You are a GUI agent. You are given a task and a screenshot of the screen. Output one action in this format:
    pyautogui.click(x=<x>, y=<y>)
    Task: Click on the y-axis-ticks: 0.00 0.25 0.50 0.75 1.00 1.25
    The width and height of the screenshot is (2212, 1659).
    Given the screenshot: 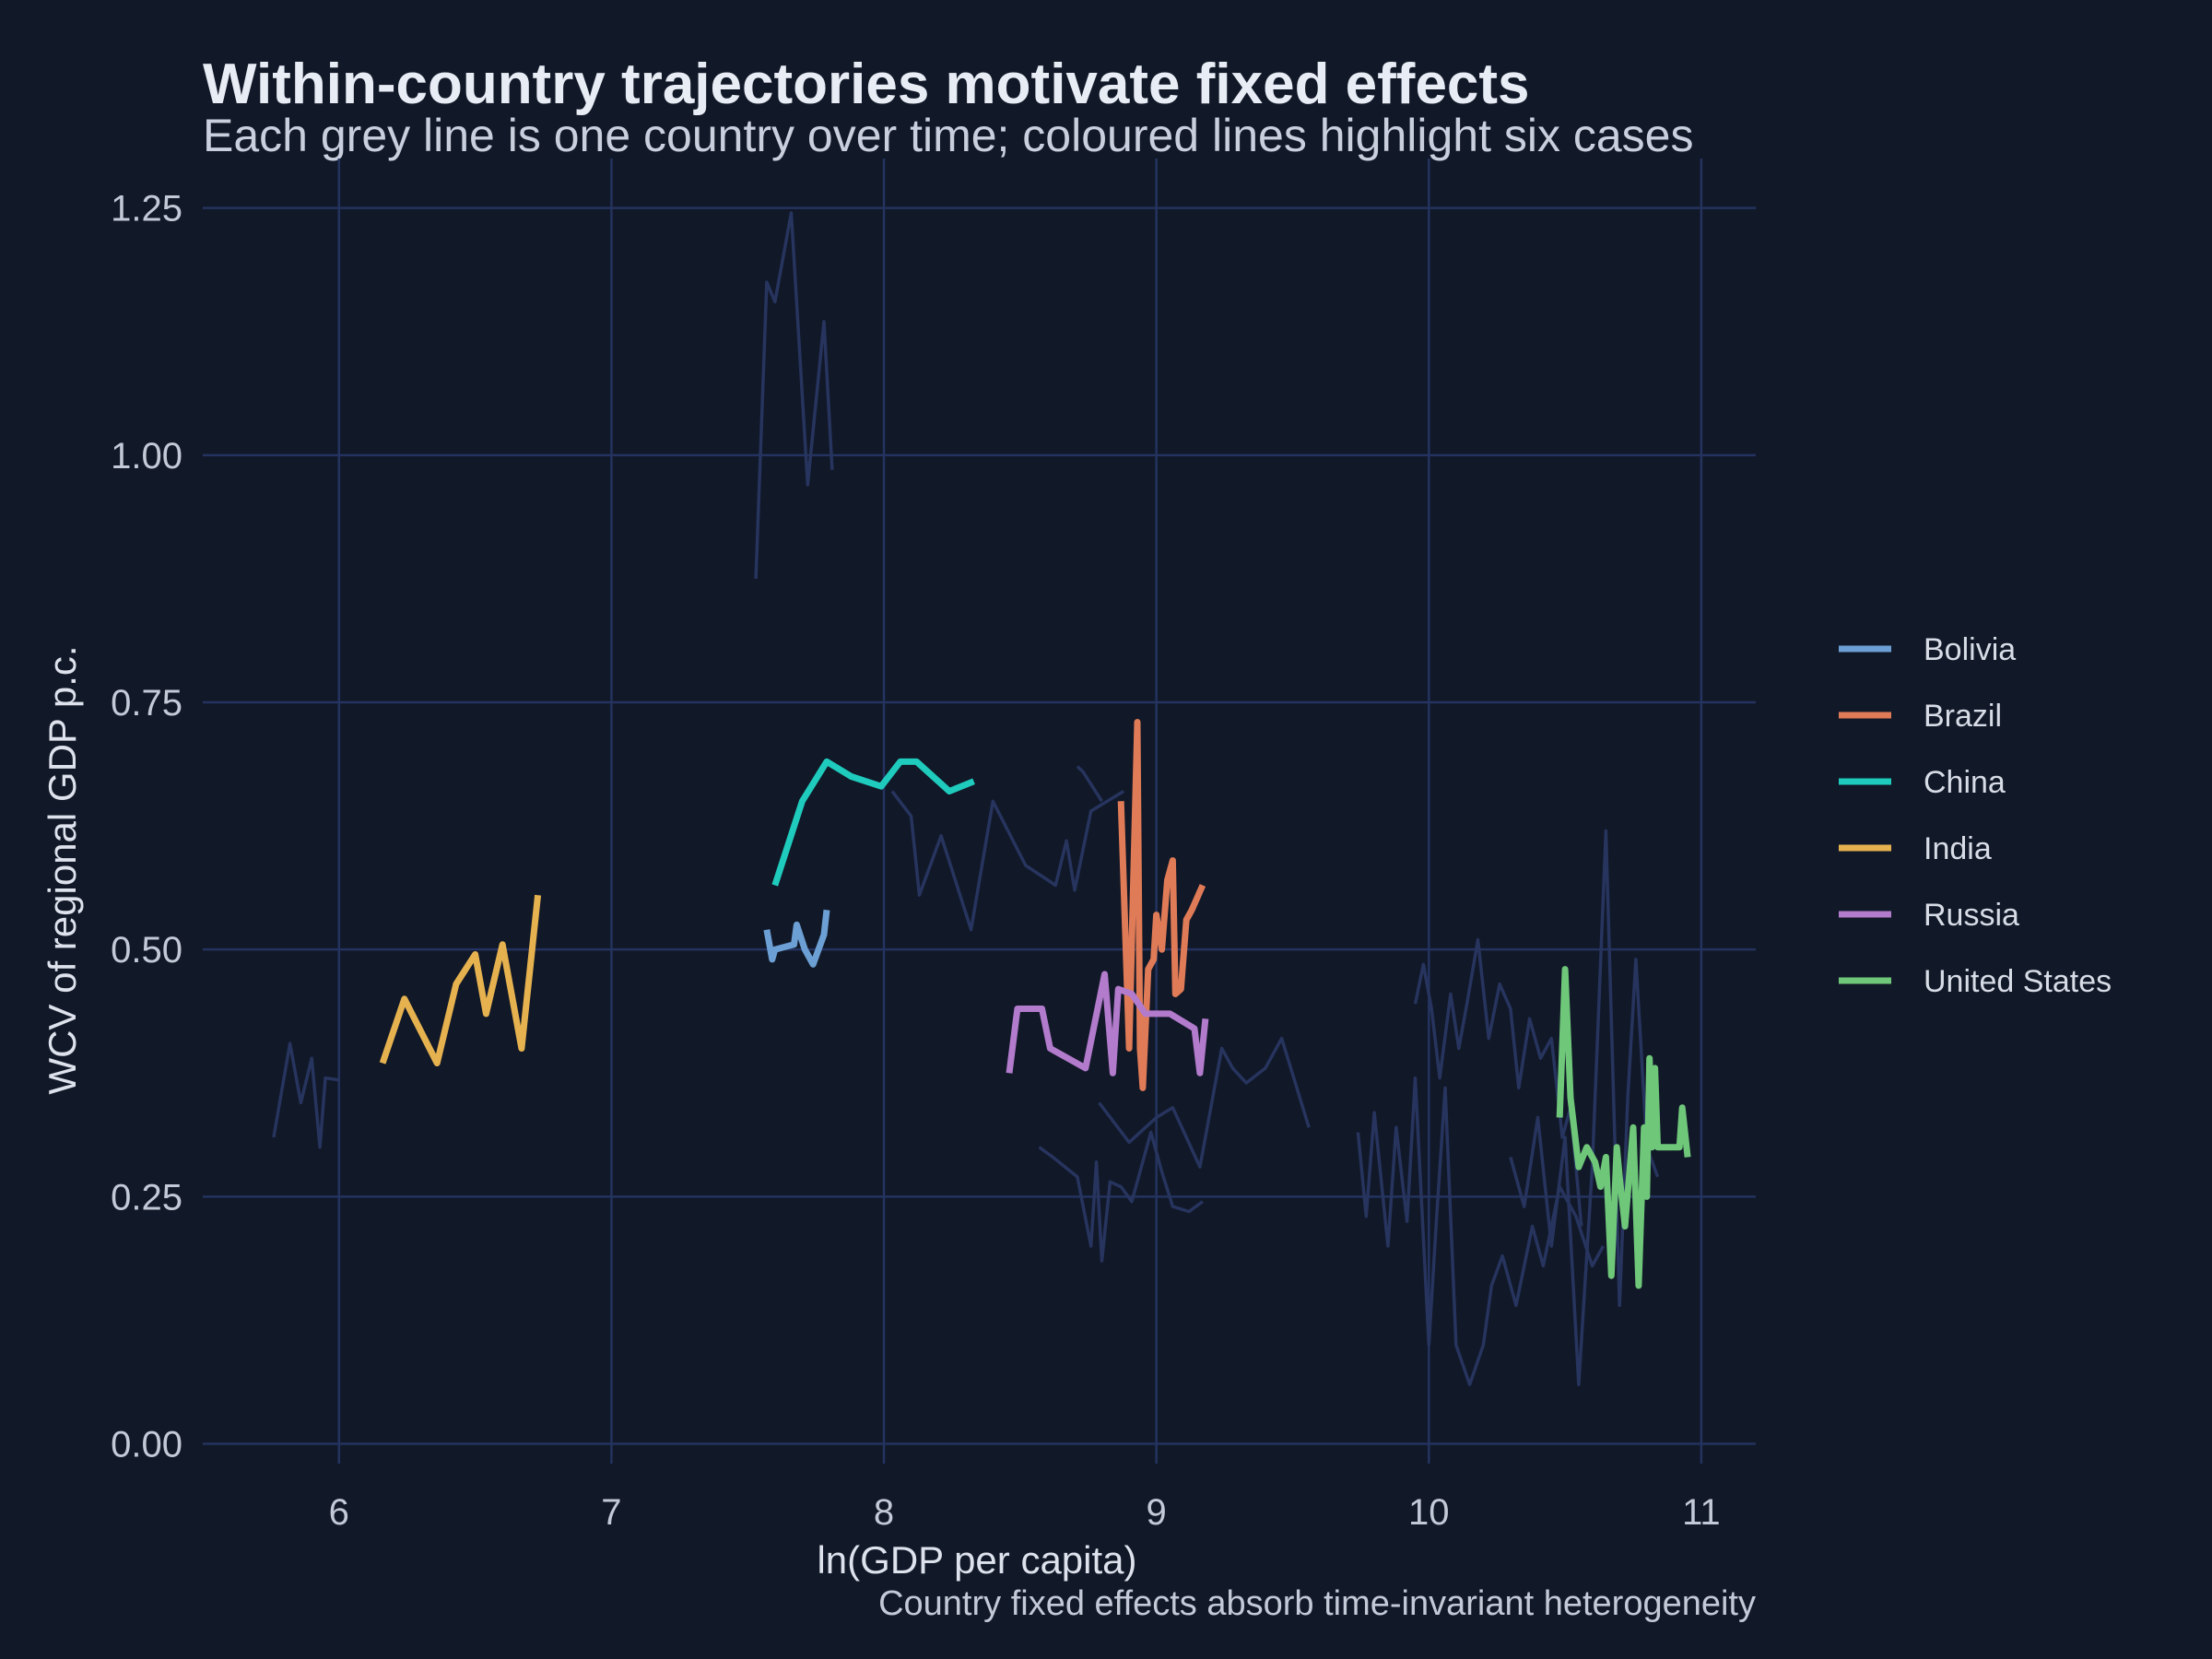 What is the action you would take?
    pyautogui.click(x=146, y=827)
    